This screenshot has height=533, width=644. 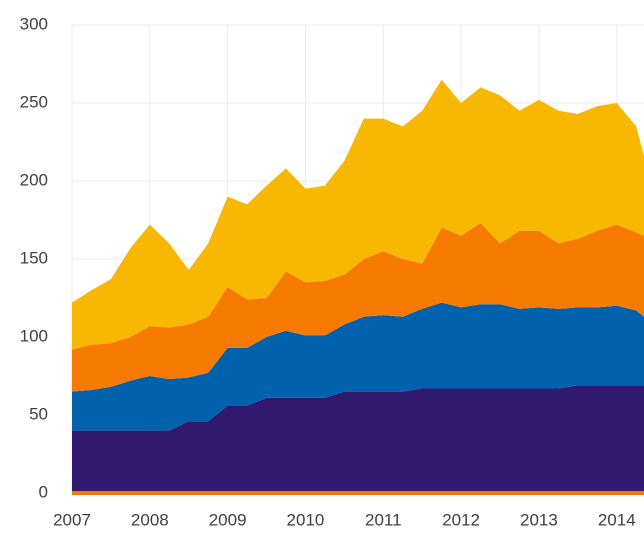 I want to click on y-tick-label: 150, so click(x=34, y=257).